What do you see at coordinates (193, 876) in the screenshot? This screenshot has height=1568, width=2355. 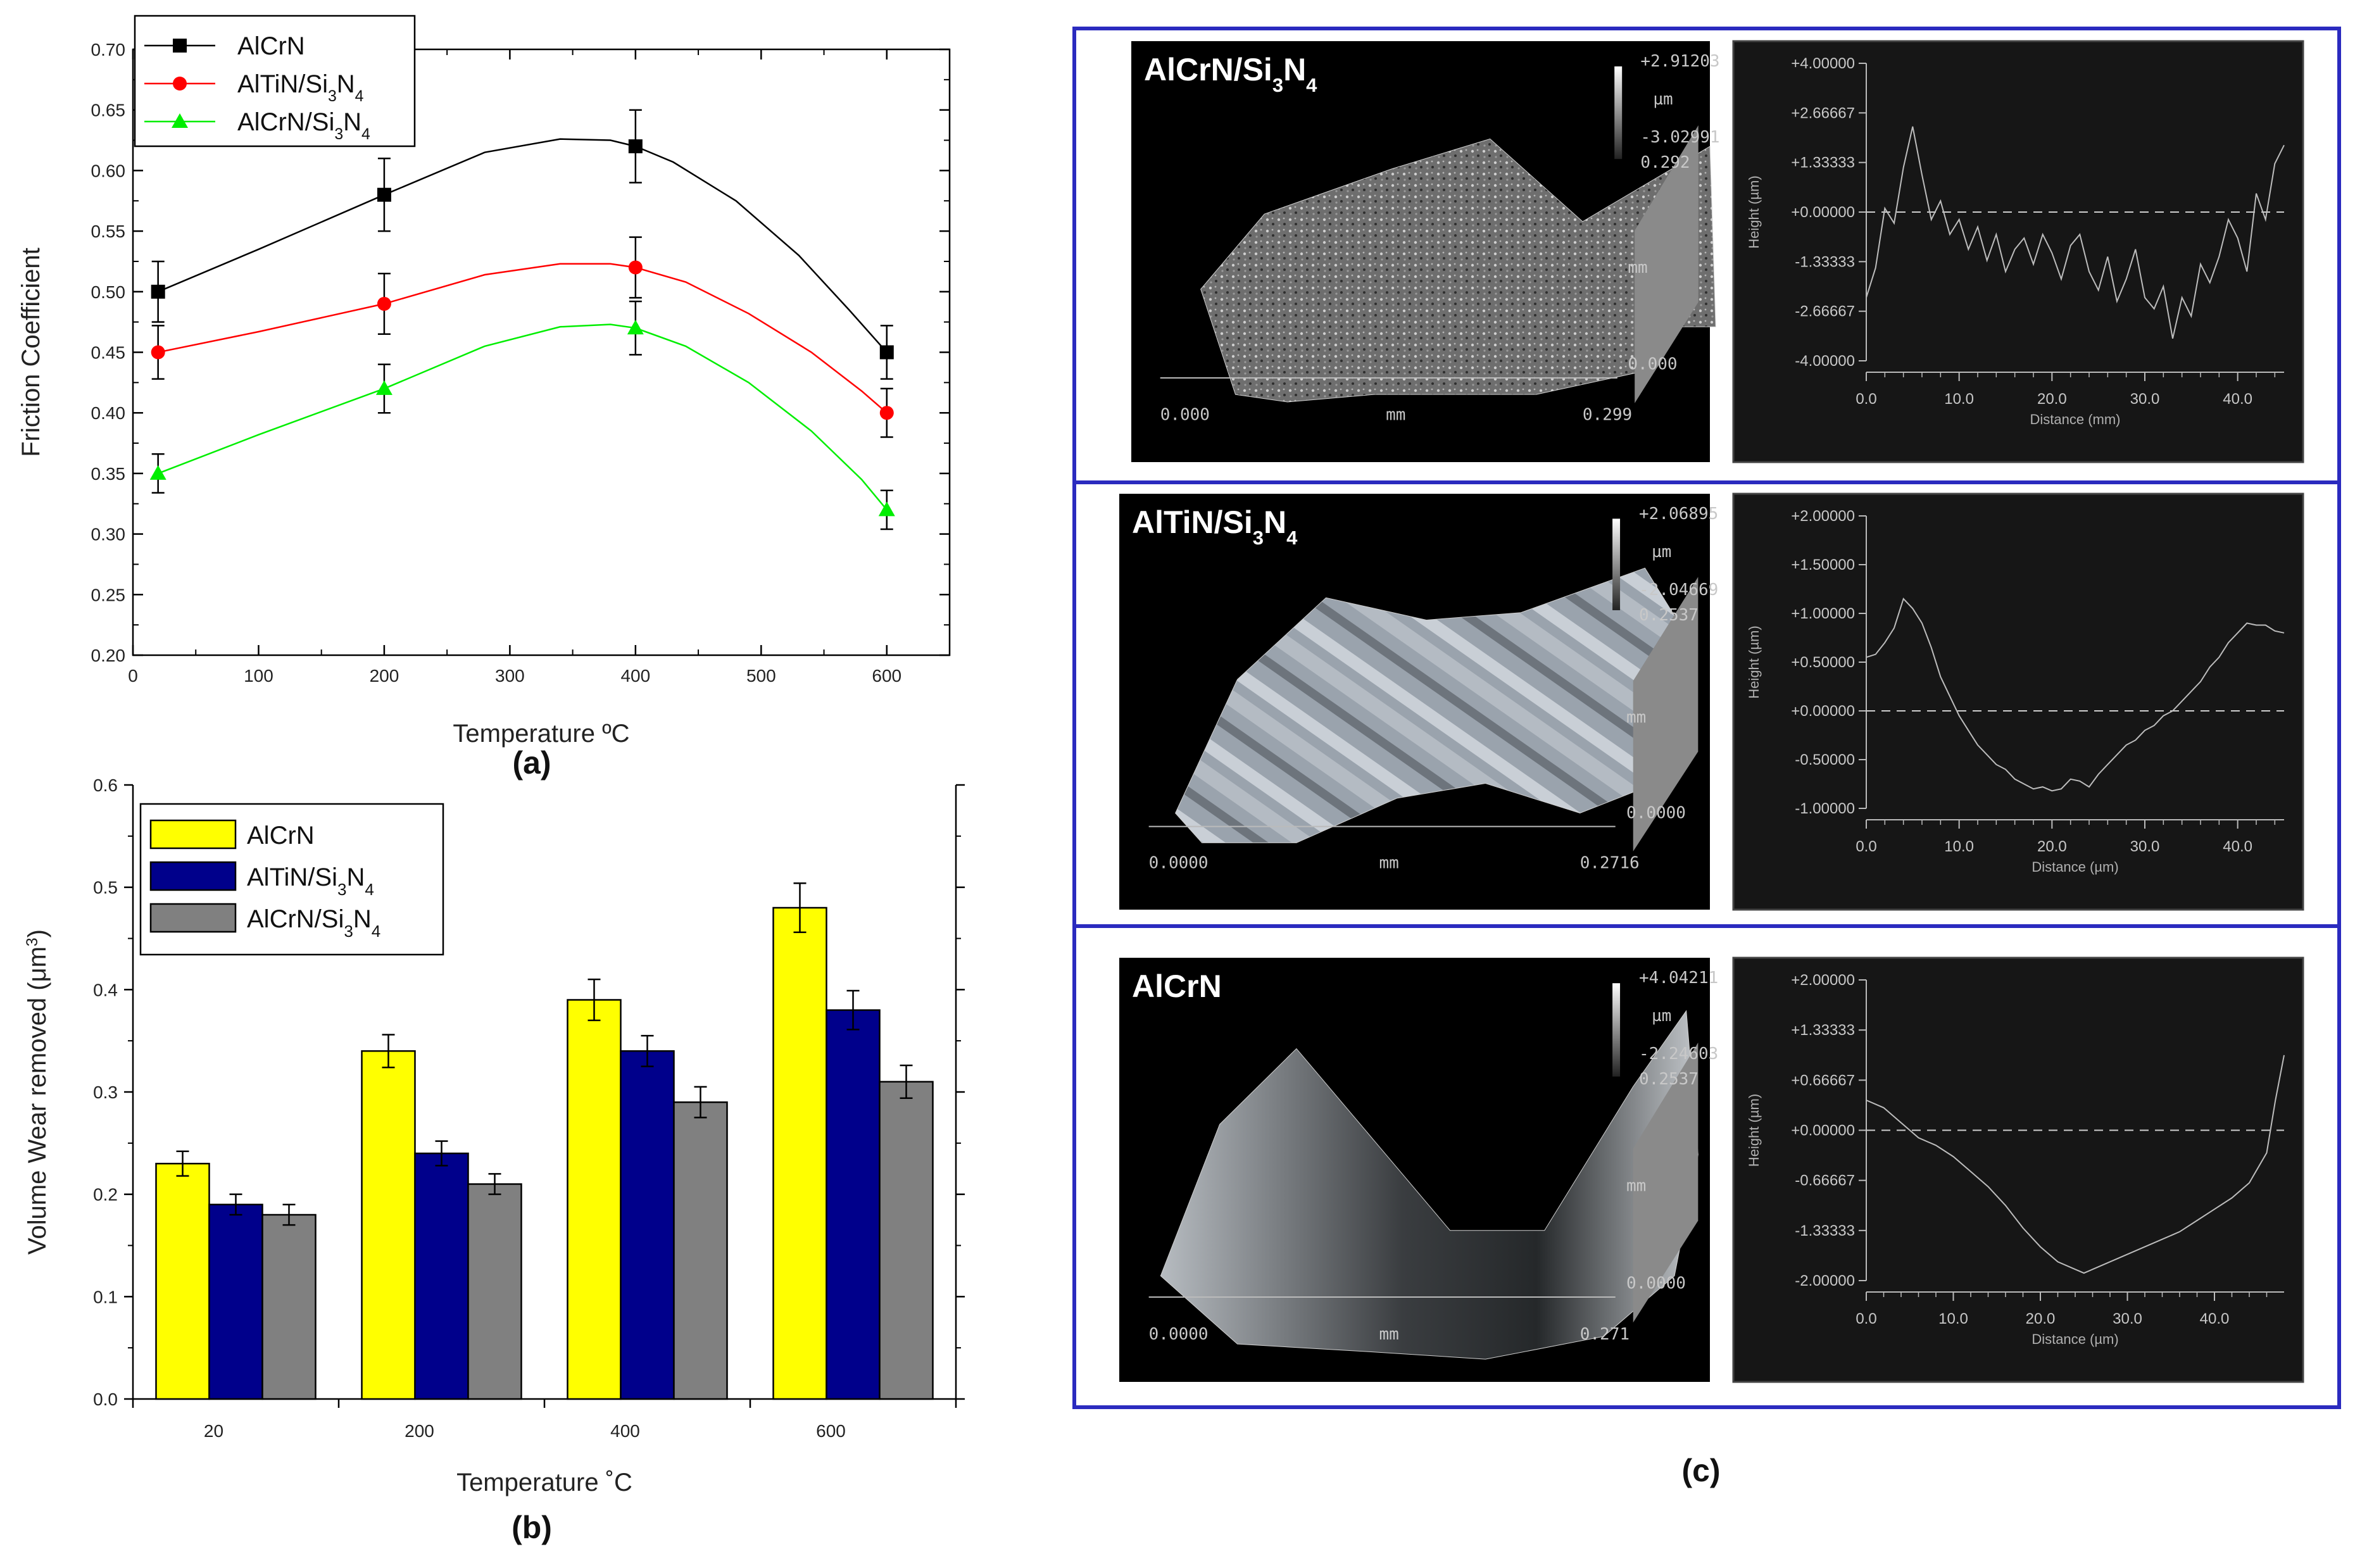 I see `legend-swatch` at bounding box center [193, 876].